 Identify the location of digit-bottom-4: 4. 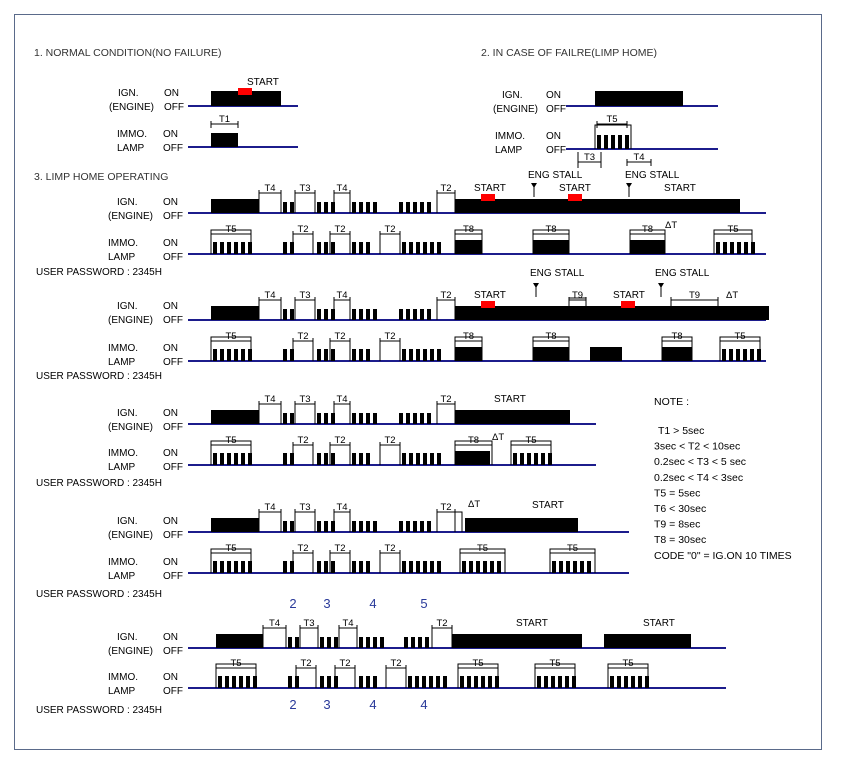
(423, 704).